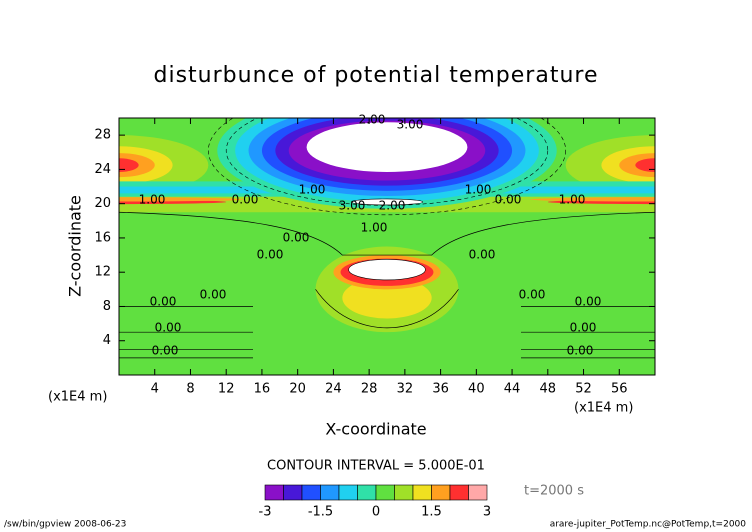 The image size is (752, 532). What do you see at coordinates (265, 512) in the screenshot?
I see `colorbar-tick-label: -3` at bounding box center [265, 512].